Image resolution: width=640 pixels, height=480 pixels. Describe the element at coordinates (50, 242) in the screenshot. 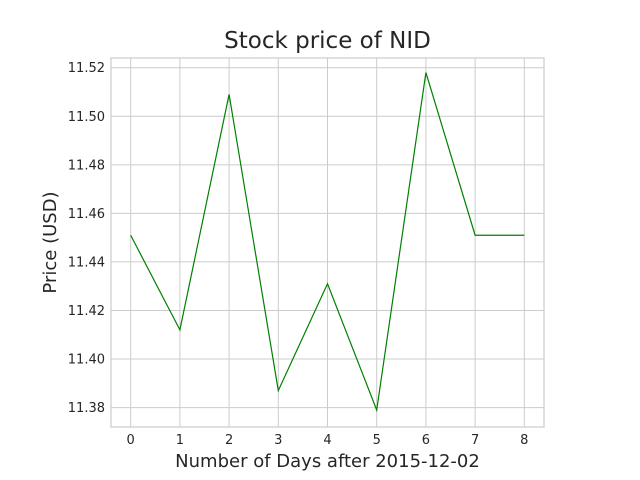

I see `y-axis-label: Price (USD)` at that location.